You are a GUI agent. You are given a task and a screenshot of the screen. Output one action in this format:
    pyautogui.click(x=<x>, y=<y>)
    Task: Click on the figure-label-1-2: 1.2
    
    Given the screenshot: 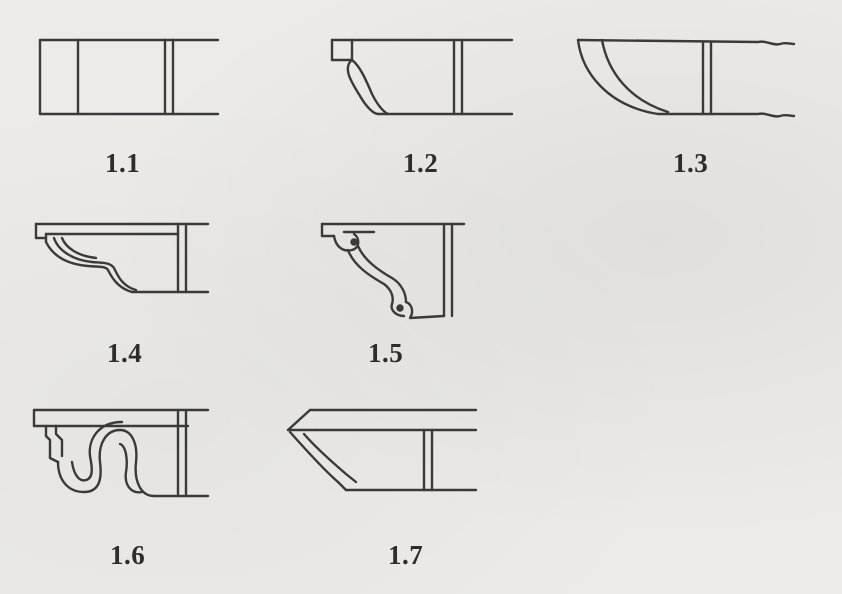 What is the action you would take?
    pyautogui.click(x=421, y=163)
    